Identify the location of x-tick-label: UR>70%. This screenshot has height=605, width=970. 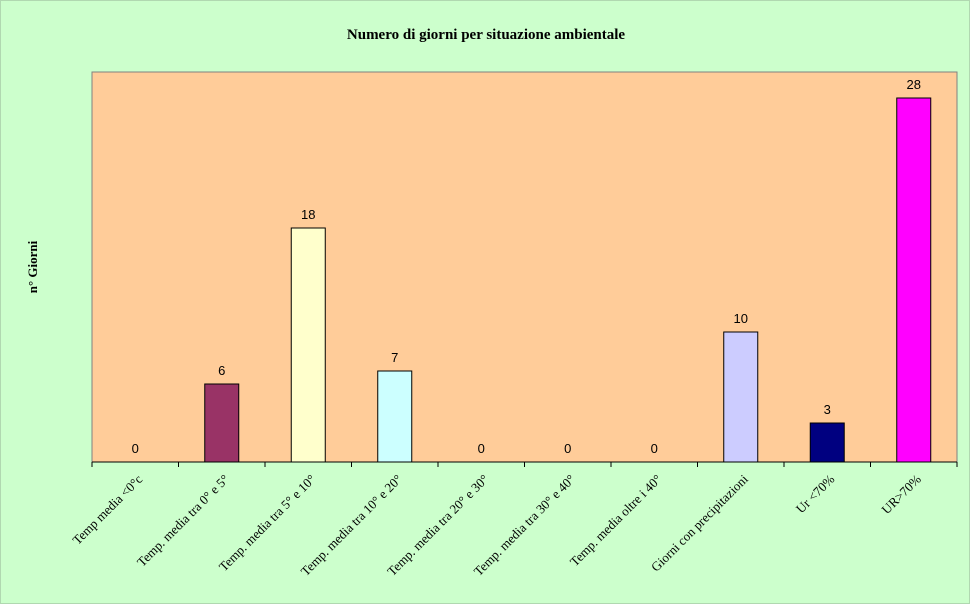
(901, 494).